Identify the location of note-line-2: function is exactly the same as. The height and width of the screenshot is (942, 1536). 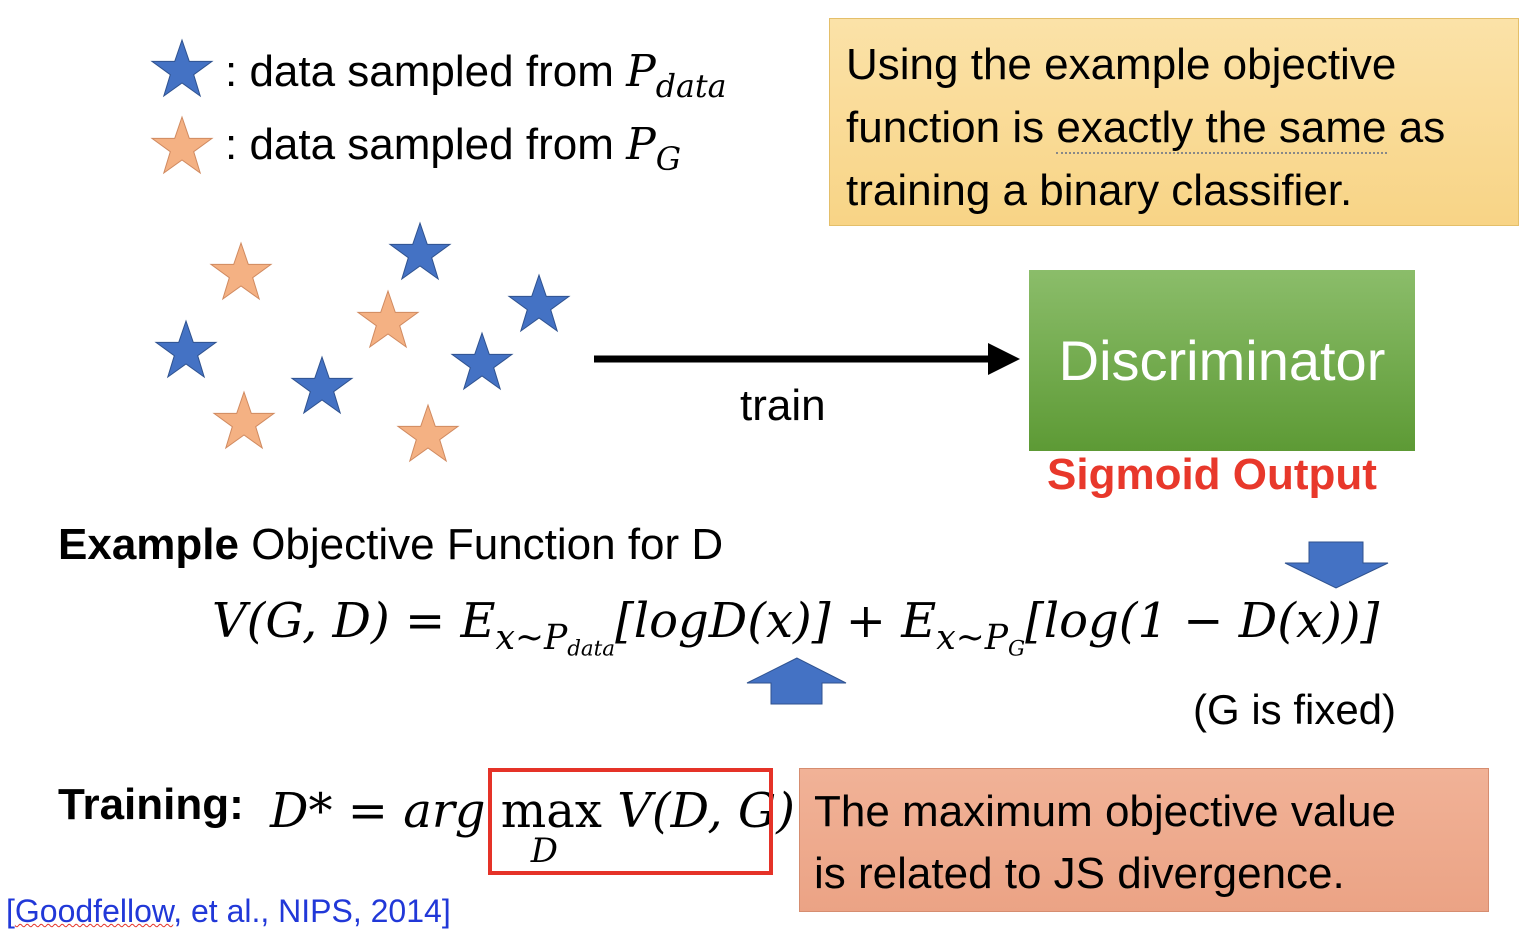
(1146, 128).